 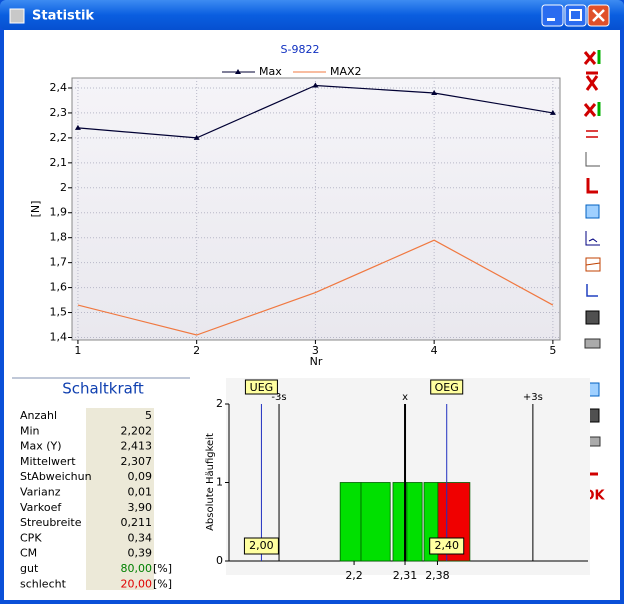 I want to click on minimize-button, so click(x=552, y=15).